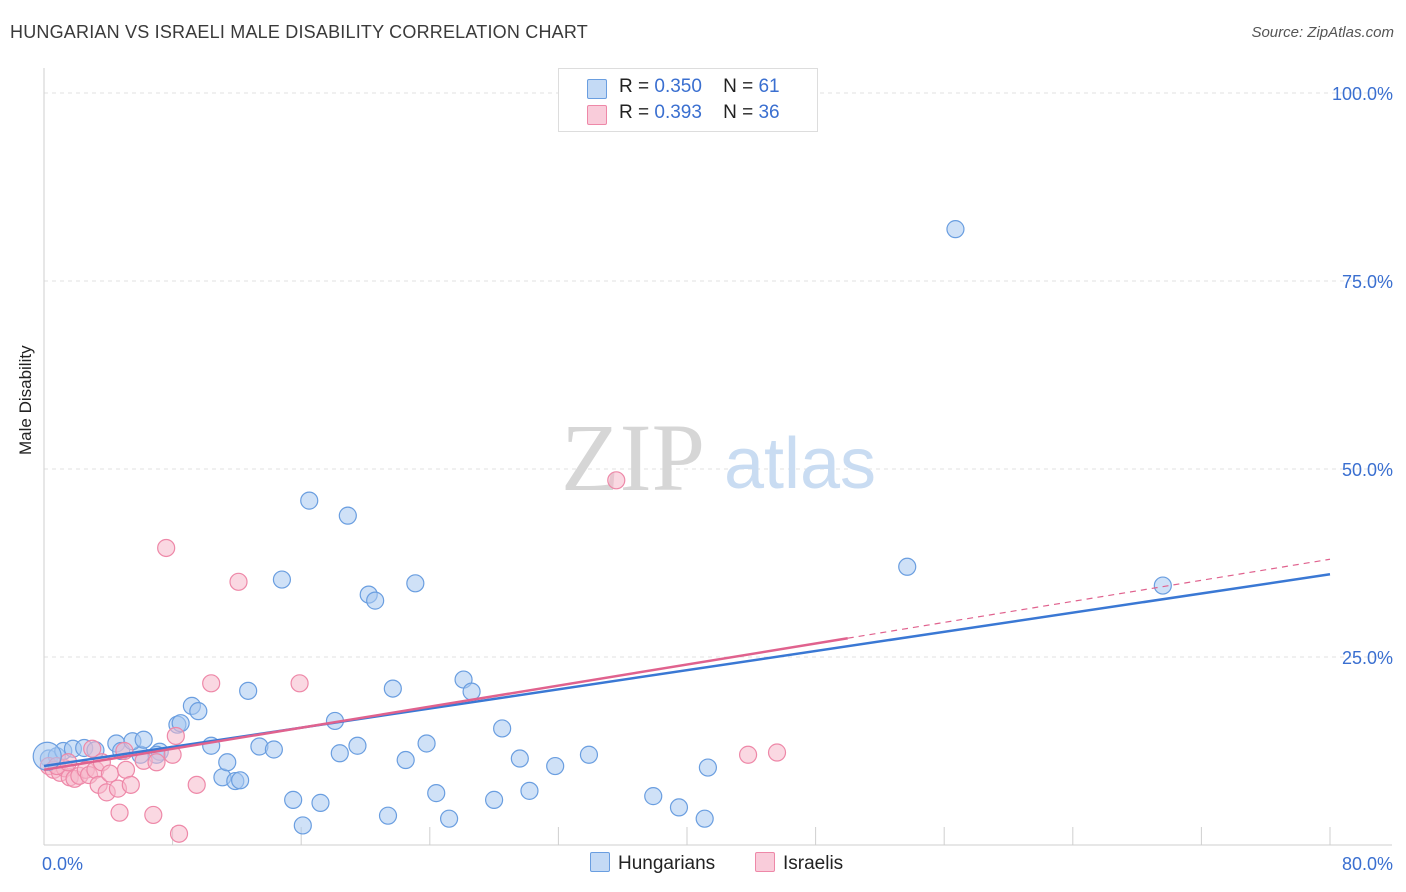 This screenshot has height=892, width=1406. I want to click on x-tick-label-max: 80.0%, so click(1367, 864).